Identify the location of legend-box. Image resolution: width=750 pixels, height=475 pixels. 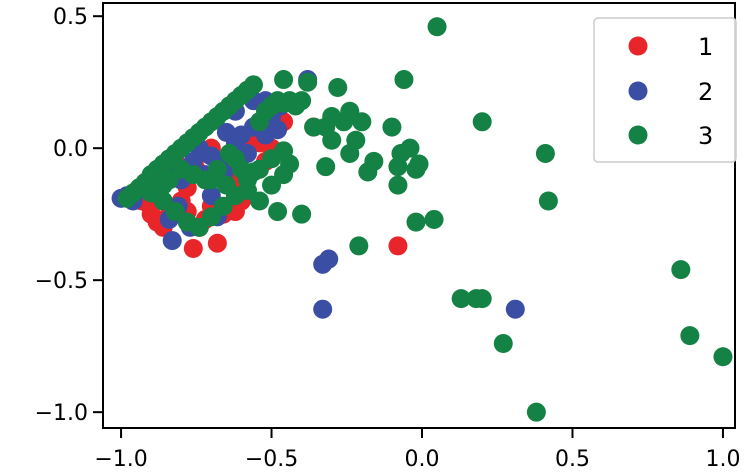
(665, 90).